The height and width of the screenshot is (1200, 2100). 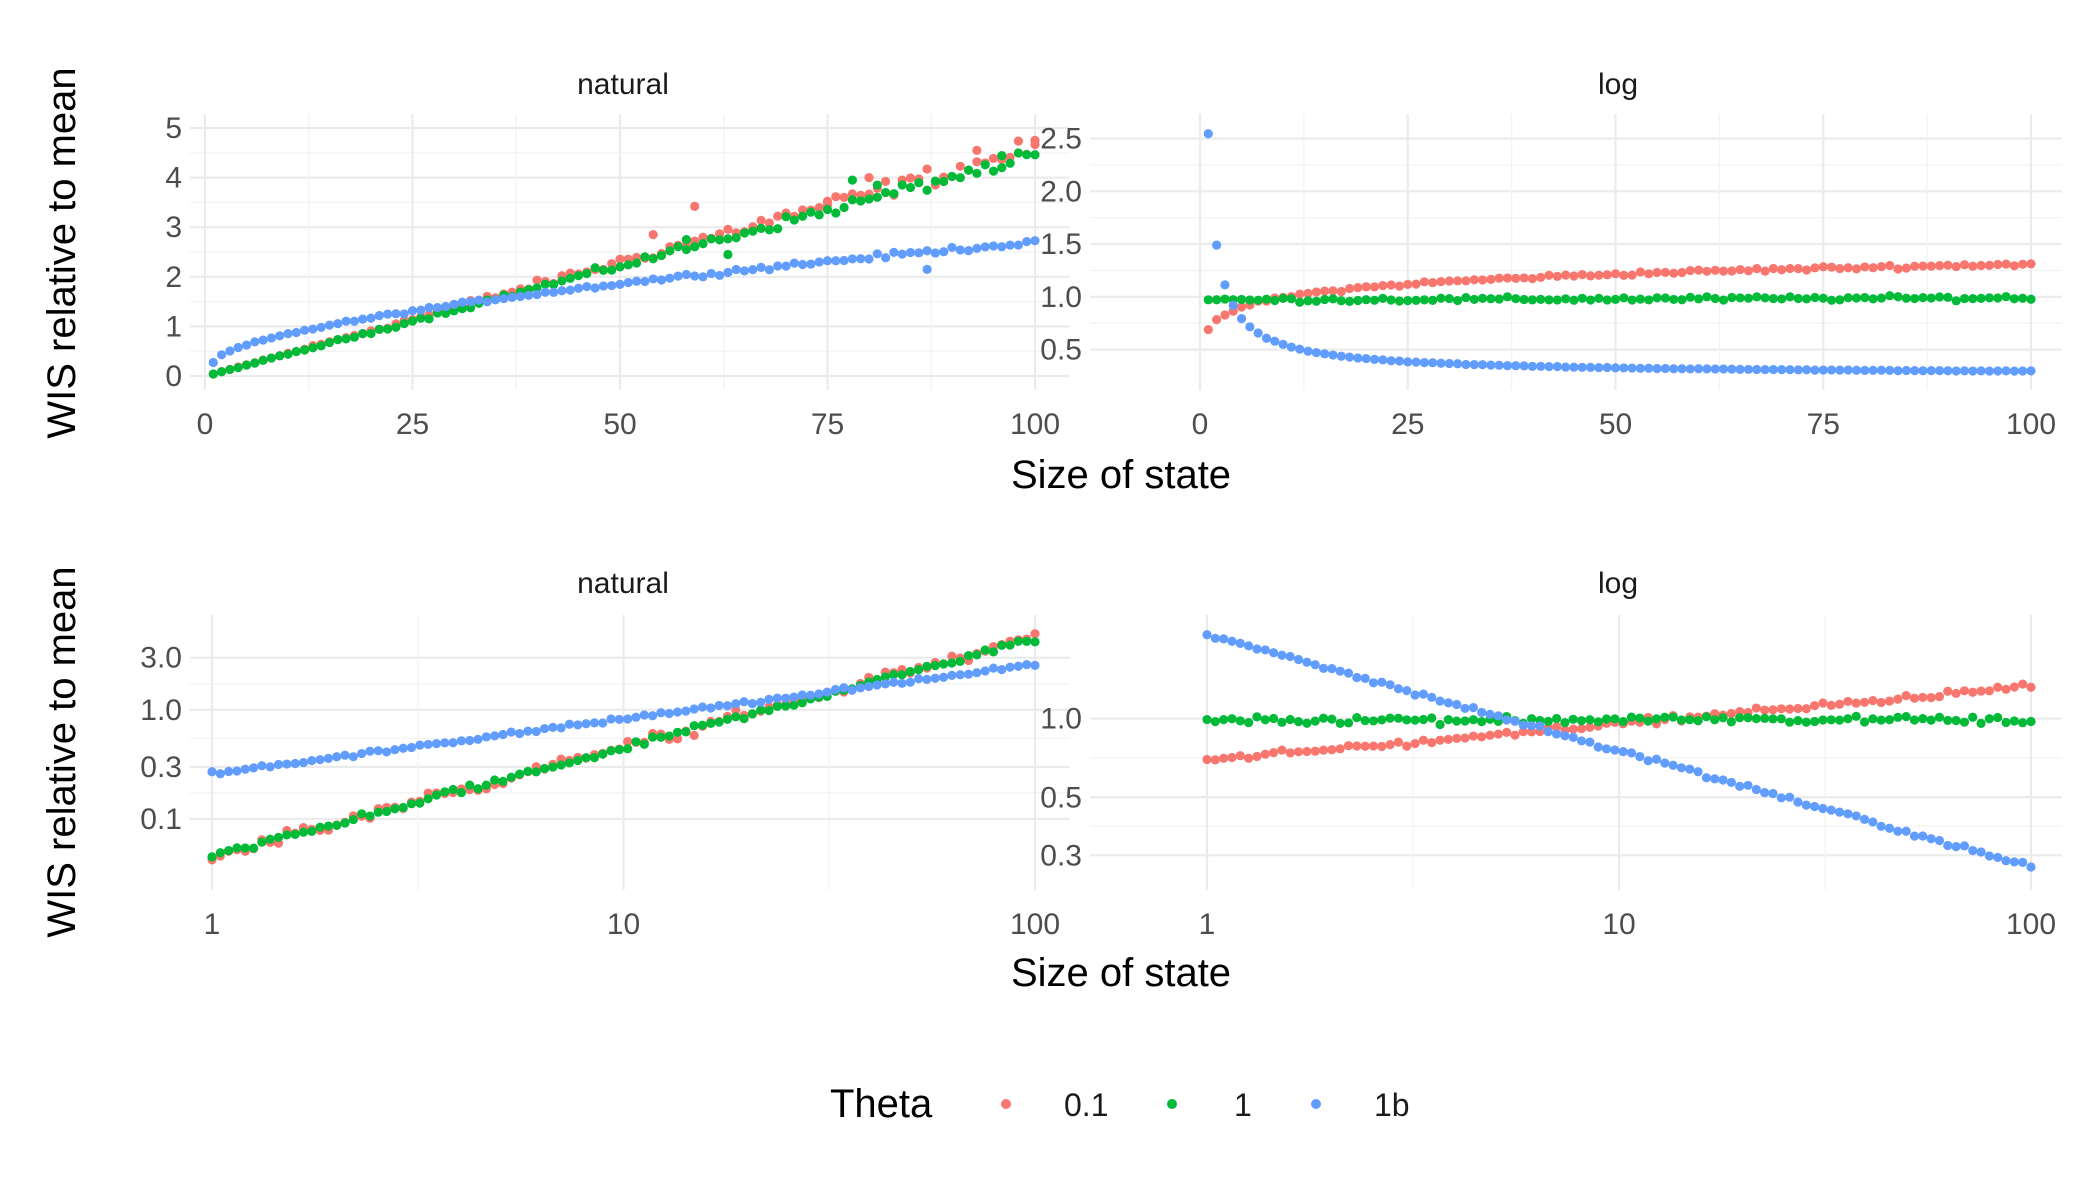 What do you see at coordinates (173, 227) in the screenshot?
I see `y-tick-label: 3` at bounding box center [173, 227].